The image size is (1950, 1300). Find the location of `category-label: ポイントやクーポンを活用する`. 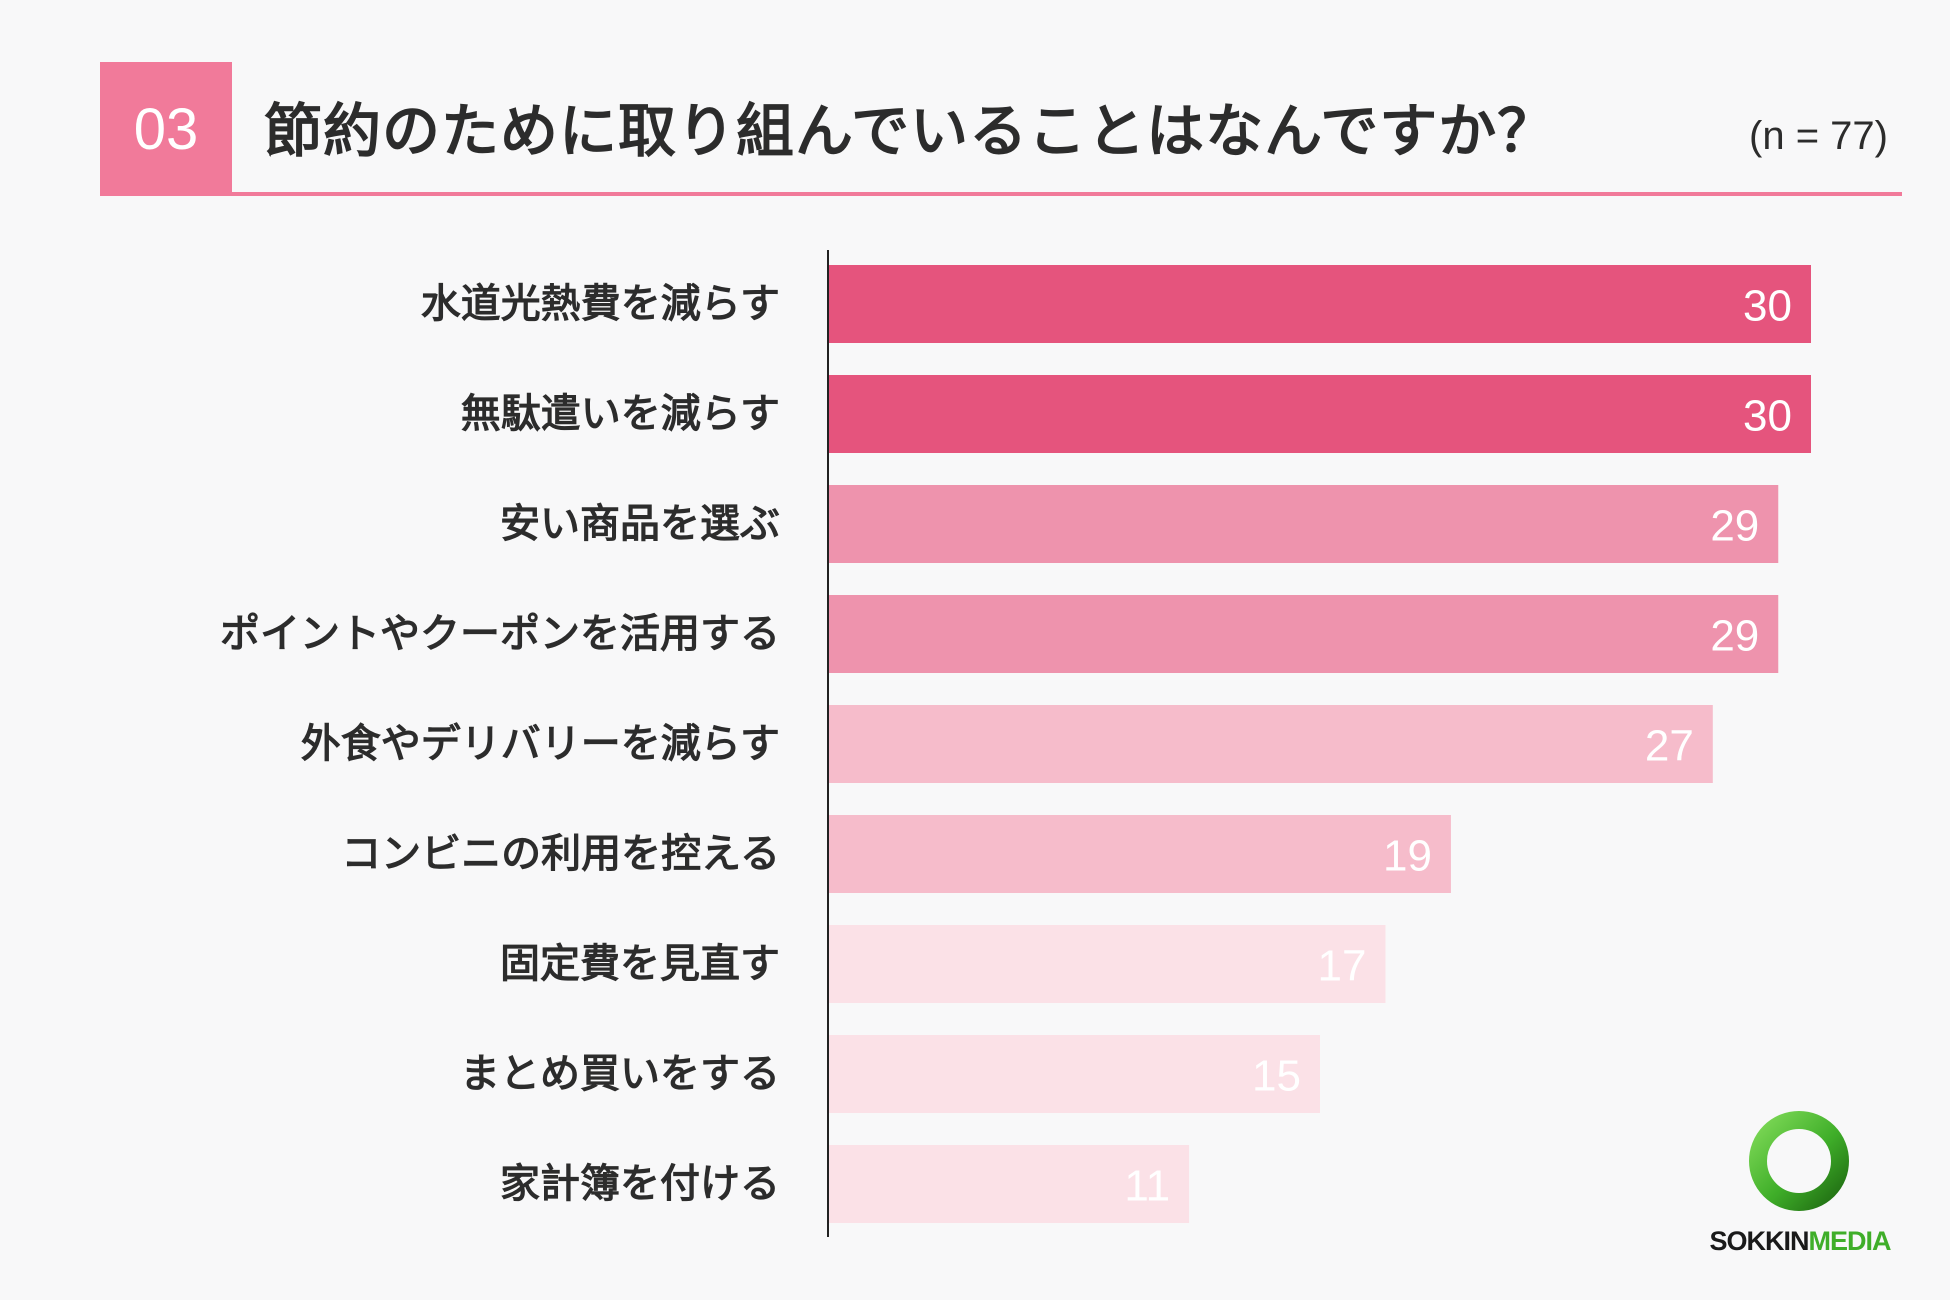

category-label: ポイントやクーポンを活用する is located at coordinates (500, 634).